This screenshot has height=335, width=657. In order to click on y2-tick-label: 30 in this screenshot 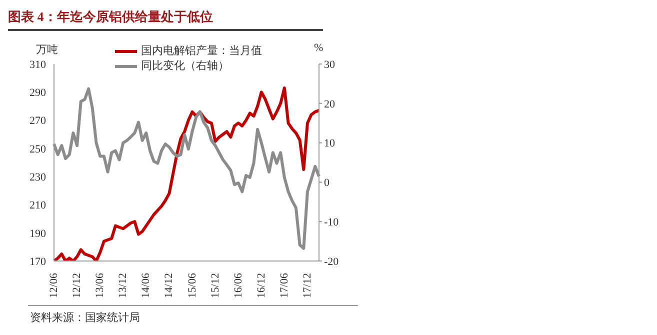, I will do `click(330, 64)`.